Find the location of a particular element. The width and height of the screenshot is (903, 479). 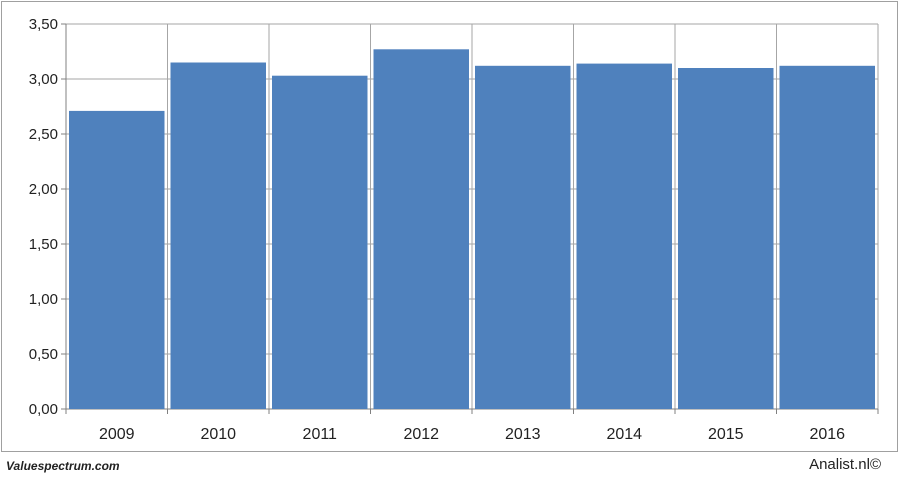

bar-2014 is located at coordinates (624, 236).